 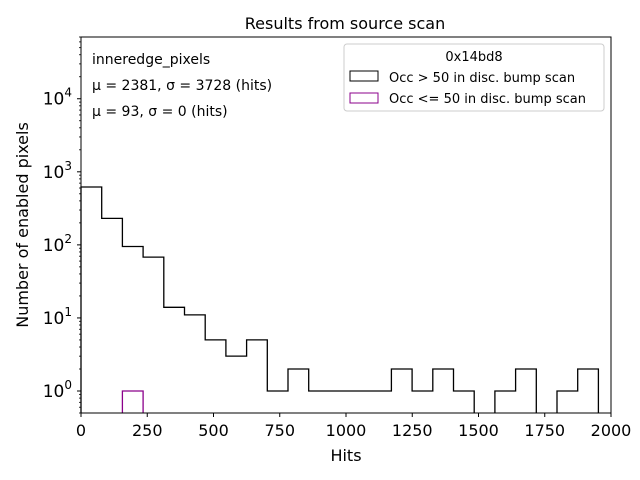 What do you see at coordinates (412, 430) in the screenshot?
I see `x-tick-label: 1250` at bounding box center [412, 430].